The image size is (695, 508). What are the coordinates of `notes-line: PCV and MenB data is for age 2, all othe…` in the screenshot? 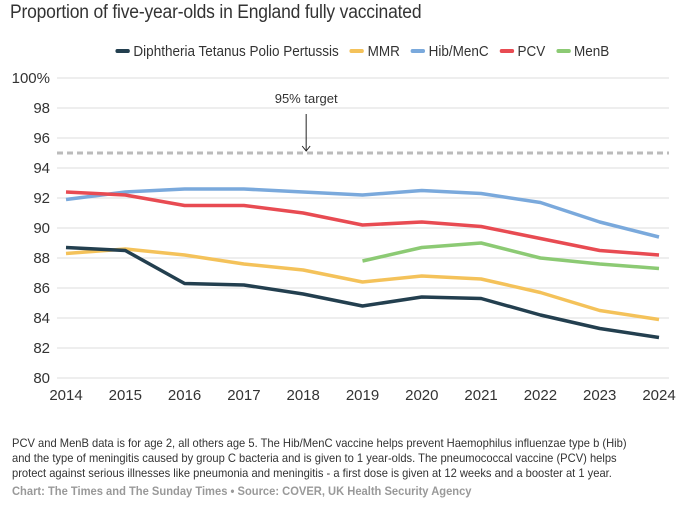 It's located at (319, 443).